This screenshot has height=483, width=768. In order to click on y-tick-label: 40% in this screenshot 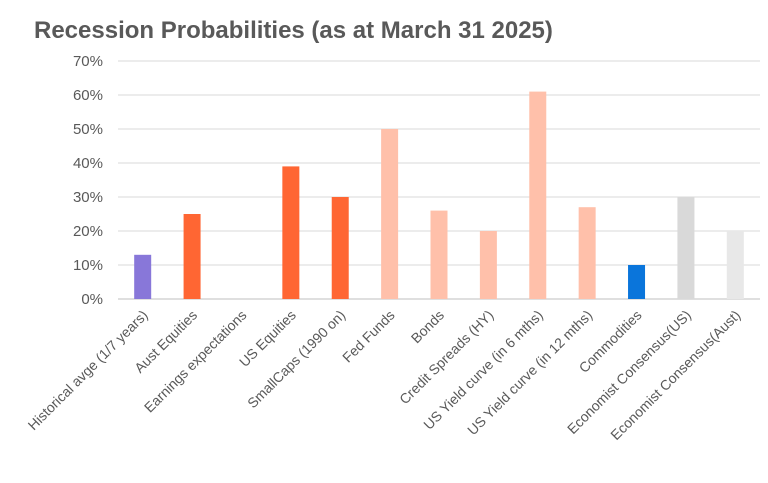, I will do `click(88, 163)`.